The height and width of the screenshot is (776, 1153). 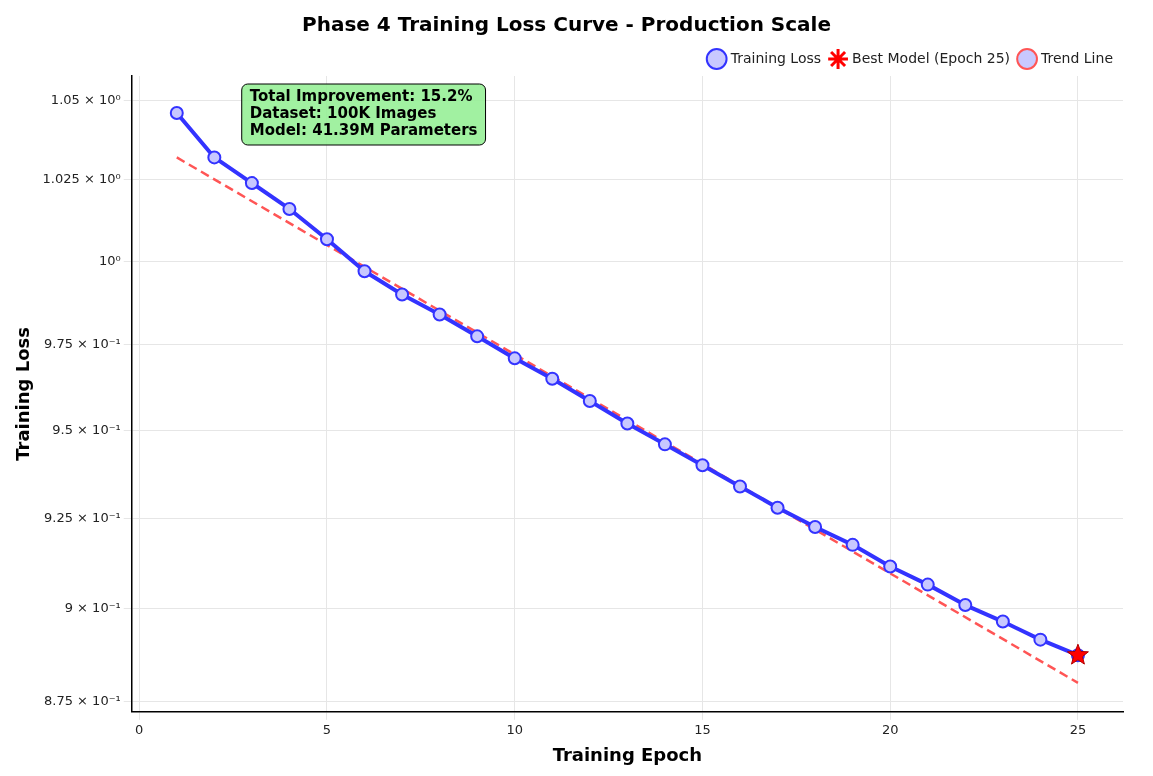 What do you see at coordinates (109, 260) in the screenshot?
I see `y-tick-label: 10⁰` at bounding box center [109, 260].